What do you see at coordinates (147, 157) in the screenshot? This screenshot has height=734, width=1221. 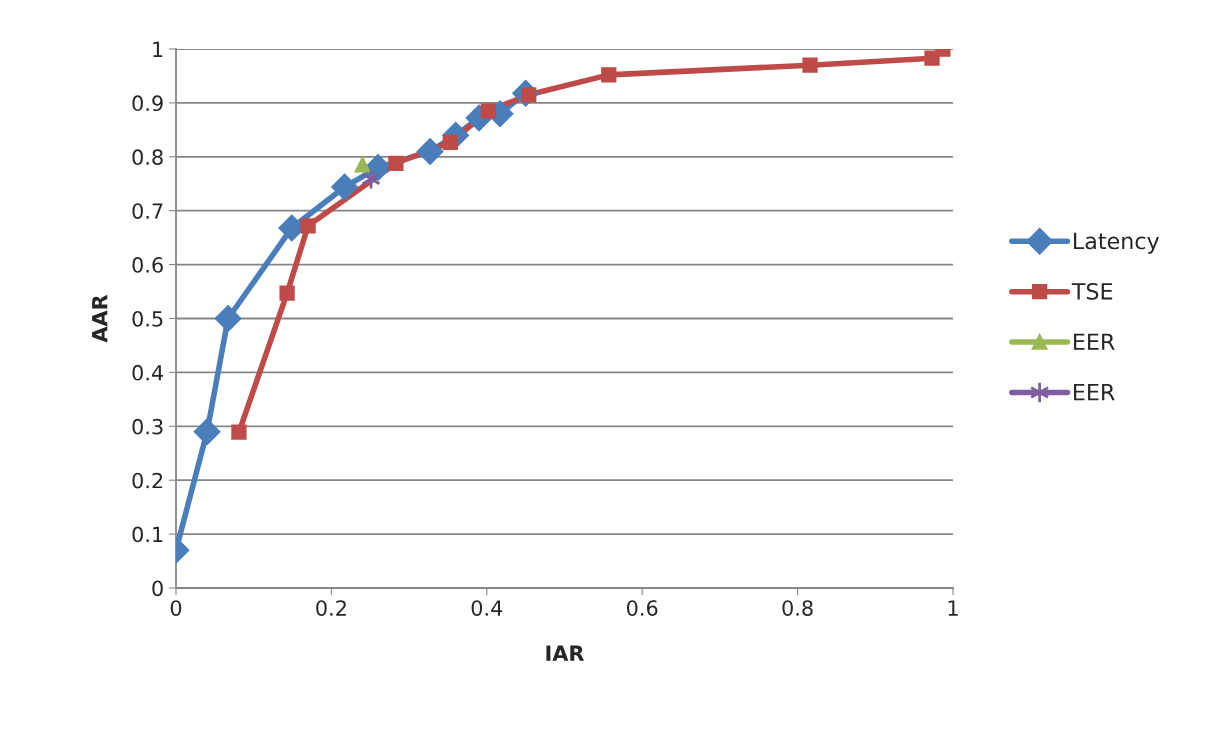 I see `y-tick-label: 0.8` at bounding box center [147, 157].